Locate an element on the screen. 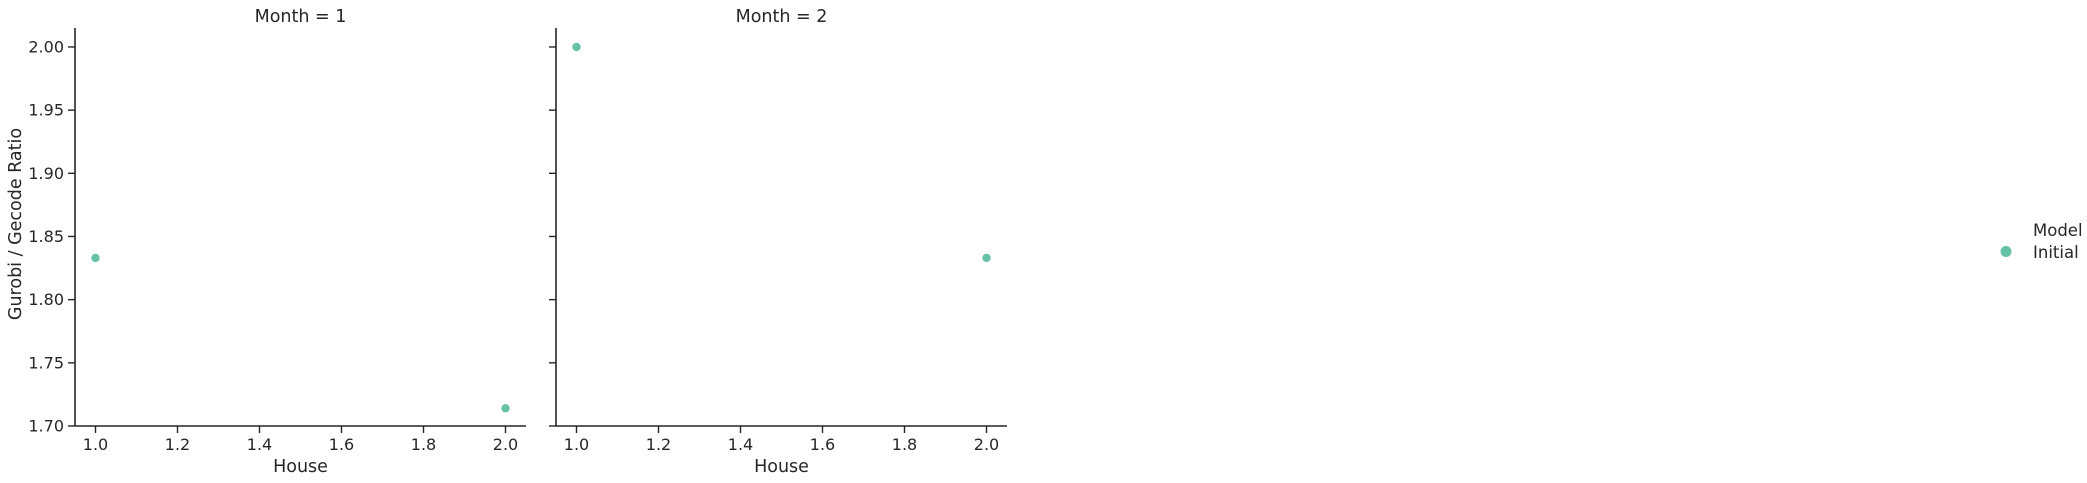  y-tick-label: 1.90 is located at coordinates (46, 173).